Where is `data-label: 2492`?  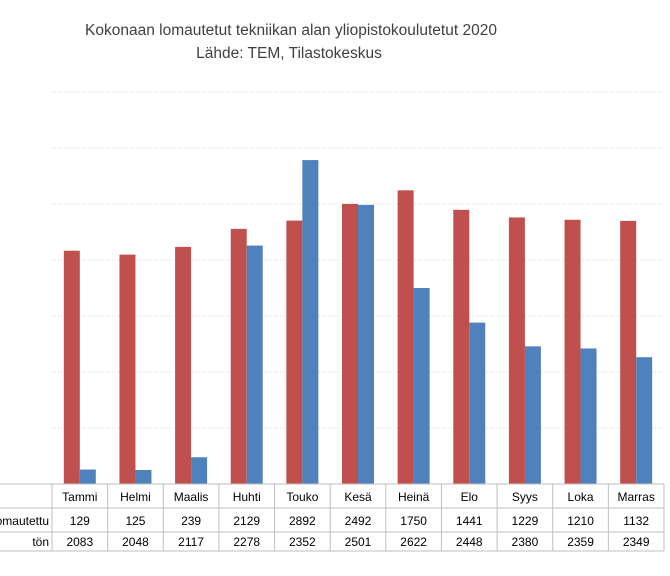
data-label: 2492 is located at coordinates (358, 521).